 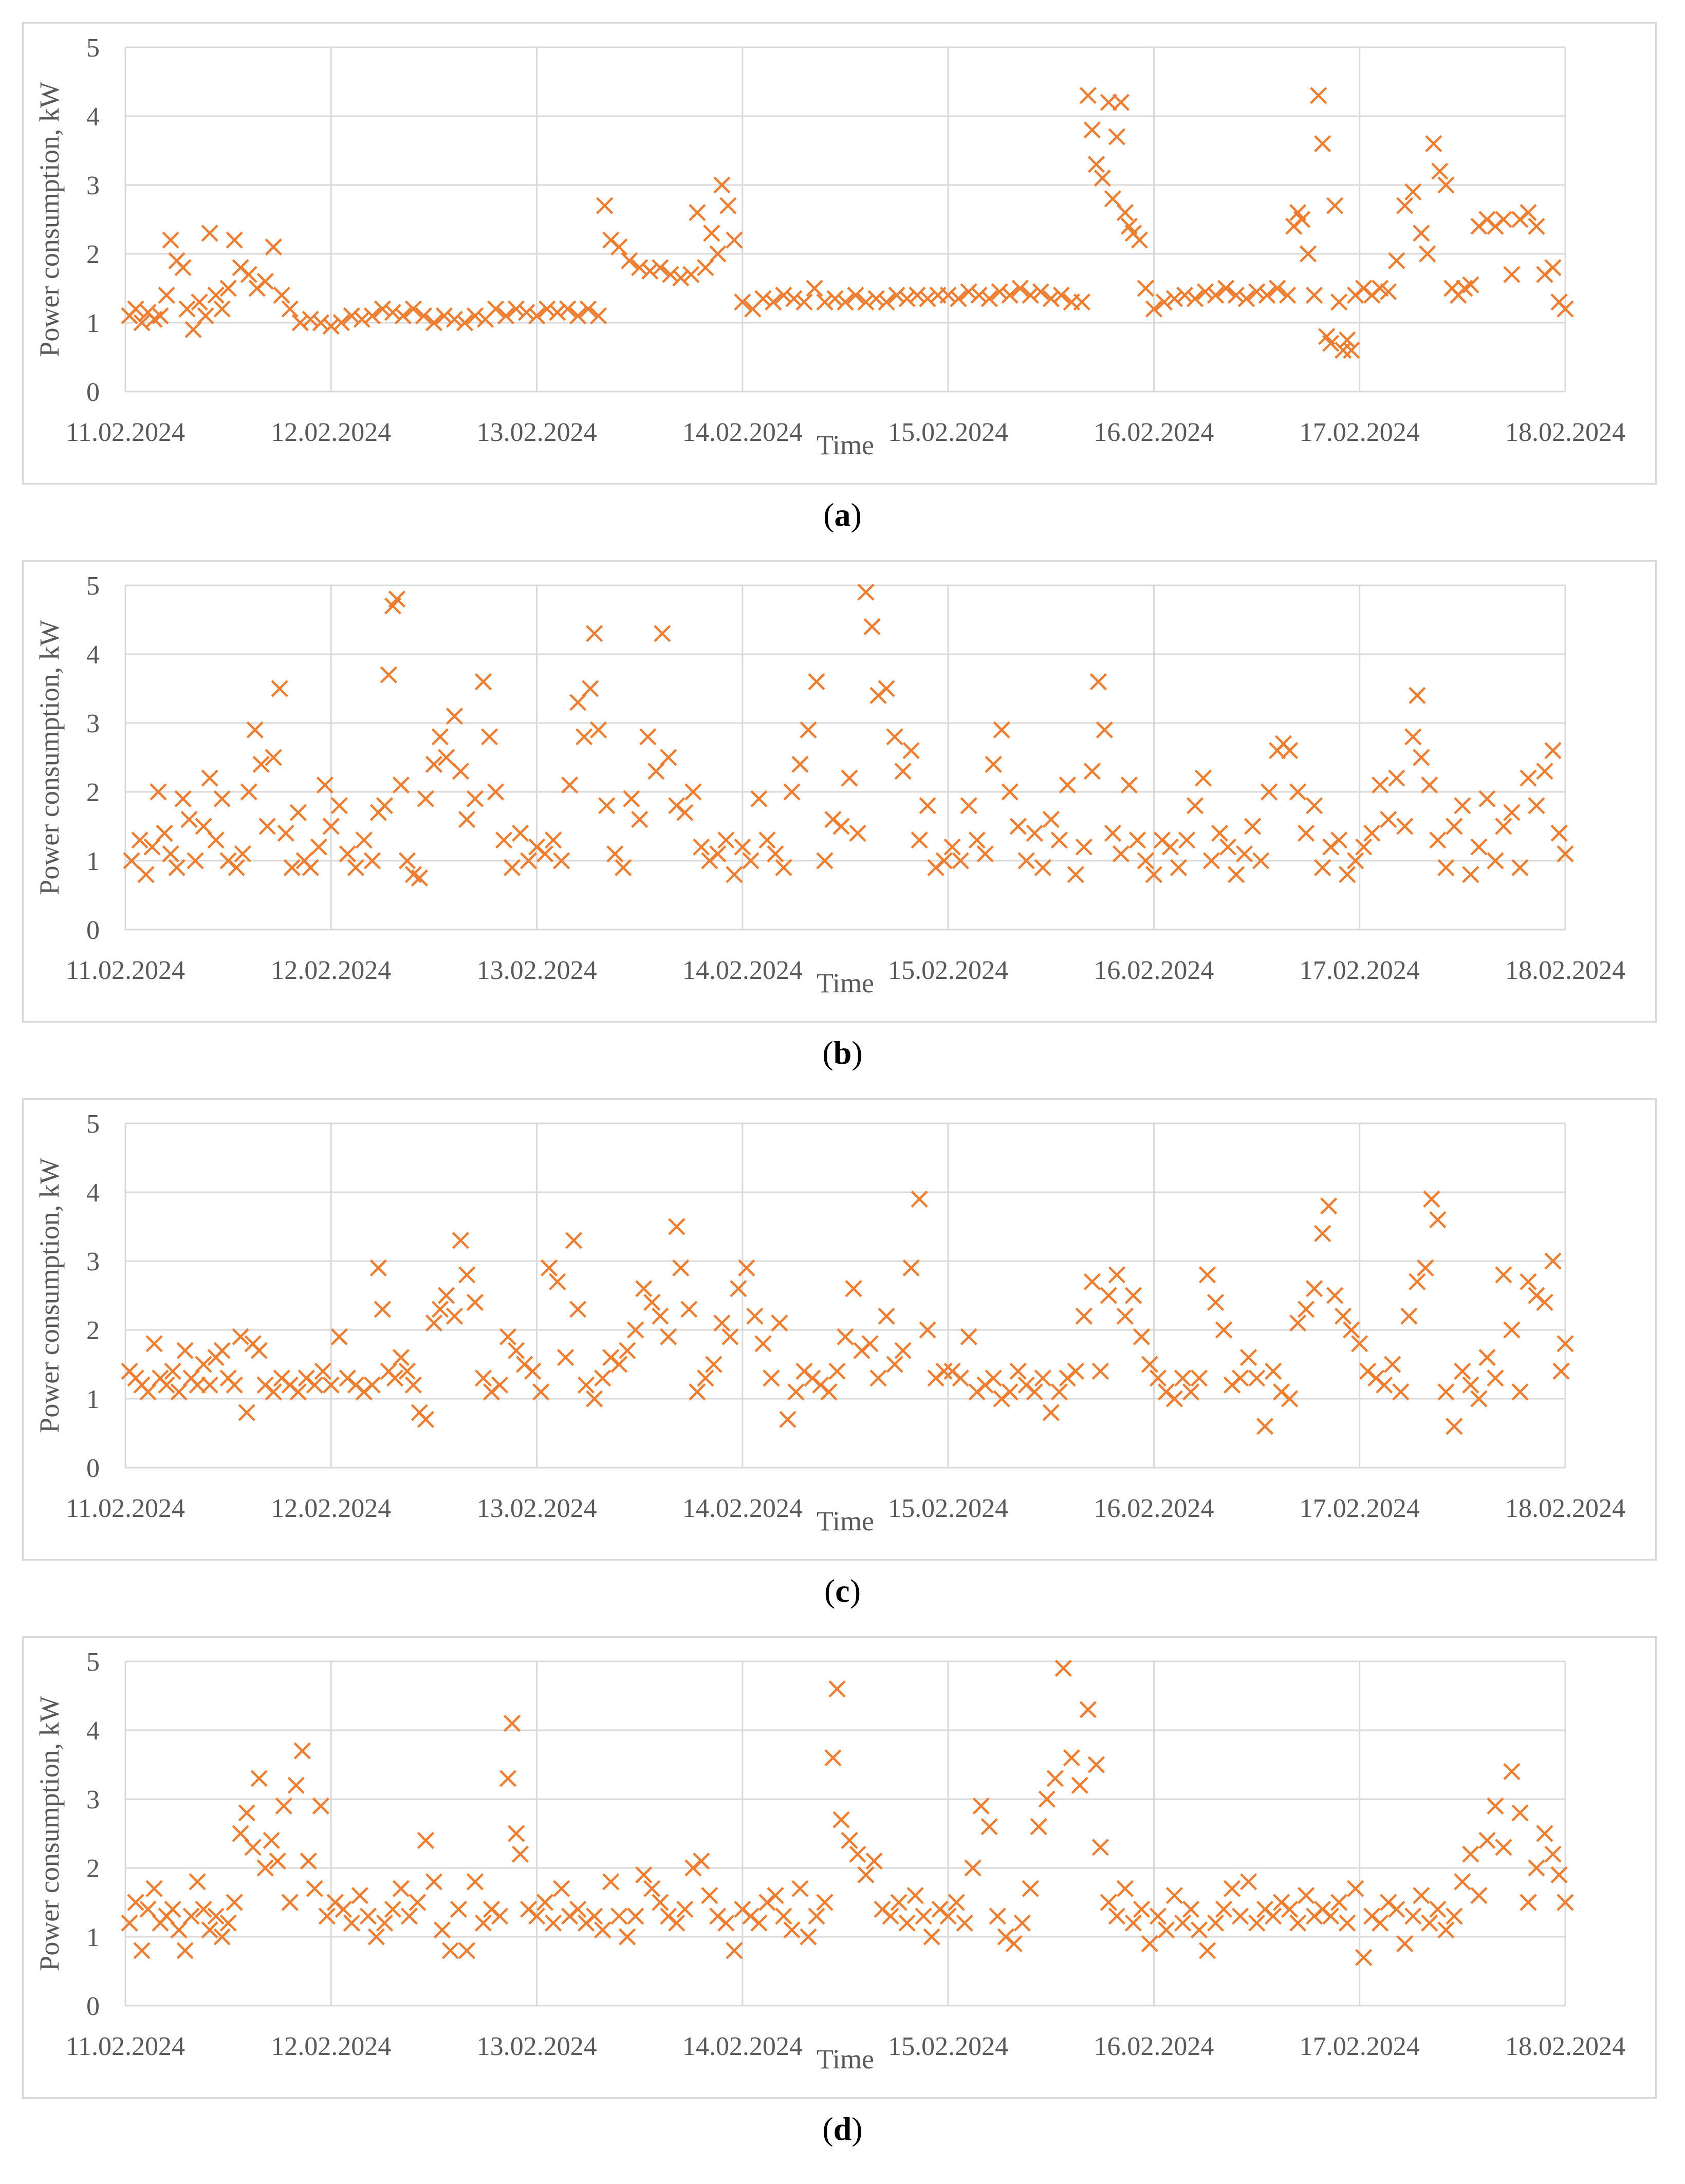 I want to click on y-tick-label: 4, so click(x=93, y=1193).